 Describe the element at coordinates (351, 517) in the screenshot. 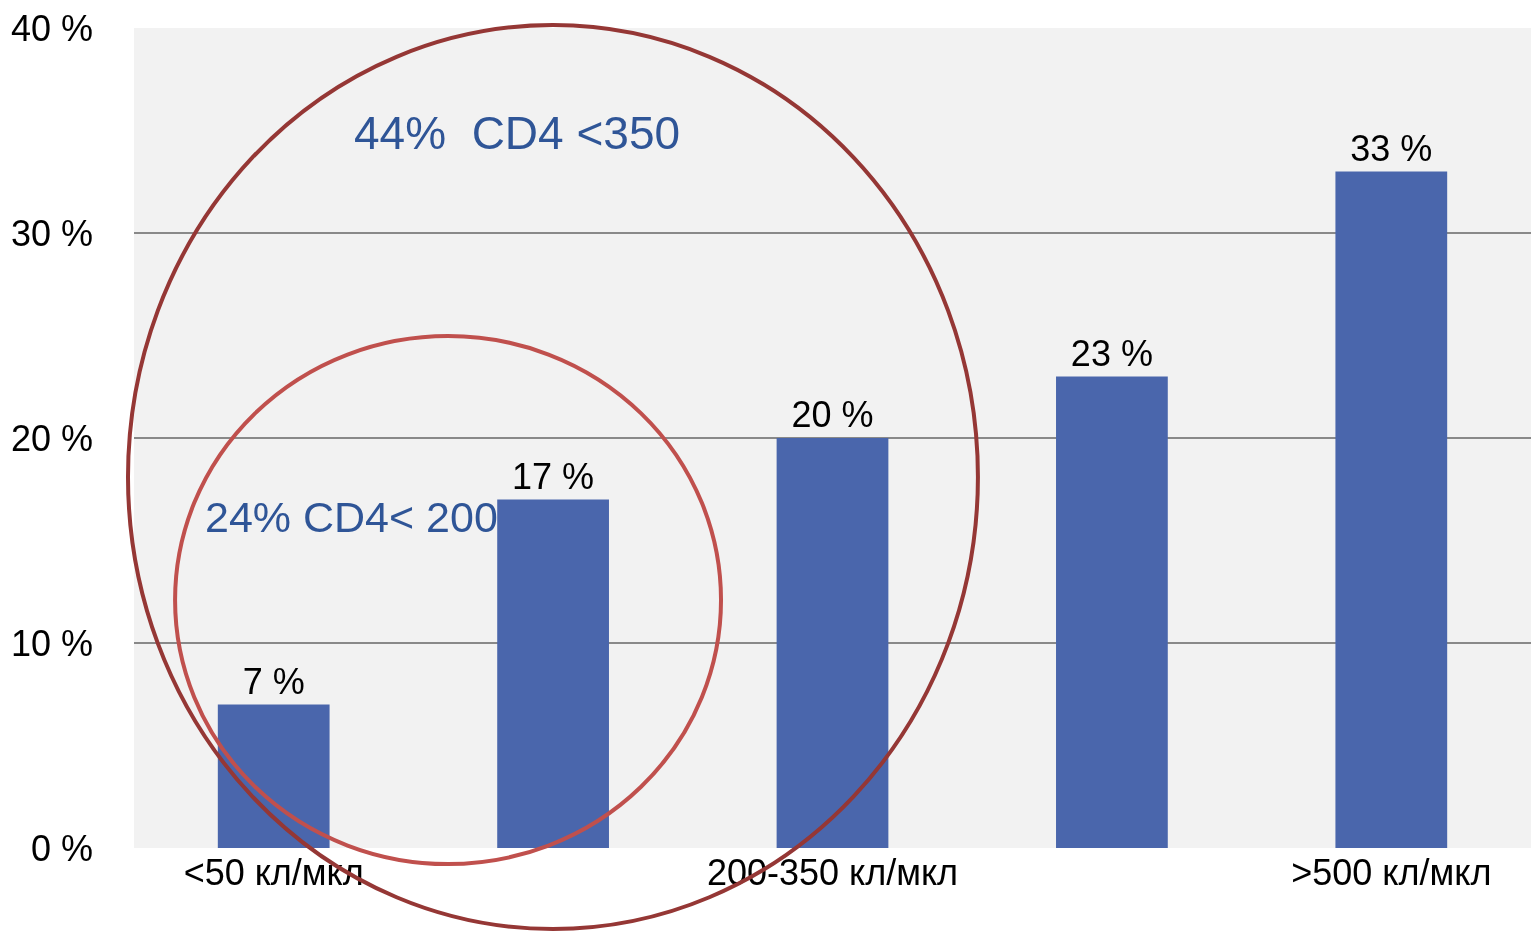

I see `annotation: 24% CD4< 200` at that location.